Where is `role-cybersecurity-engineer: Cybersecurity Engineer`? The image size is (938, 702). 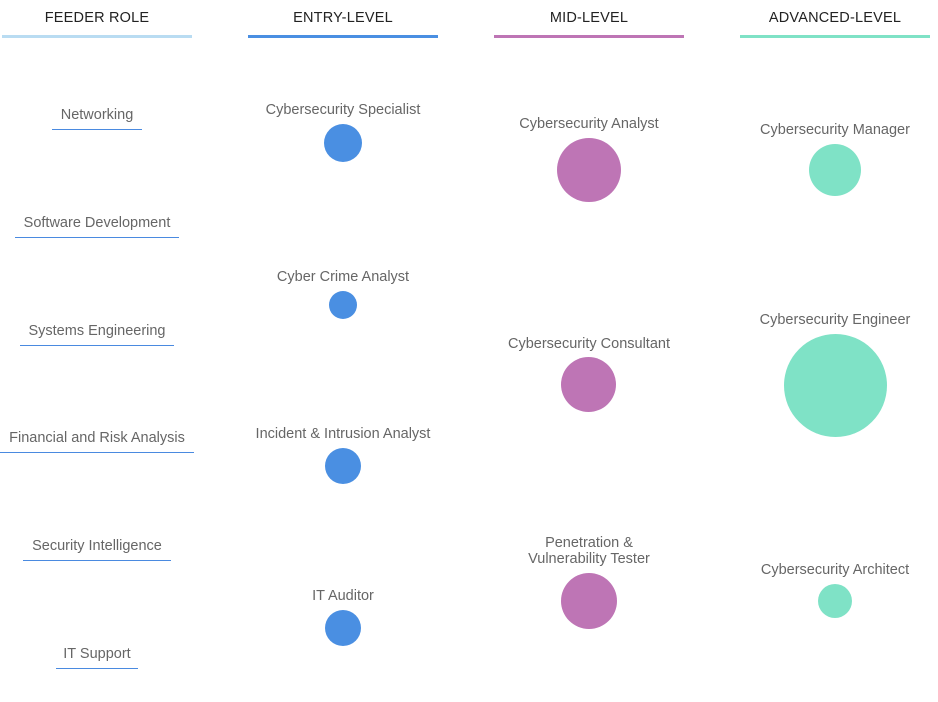 role-cybersecurity-engineer: Cybersecurity Engineer is located at coordinates (835, 377).